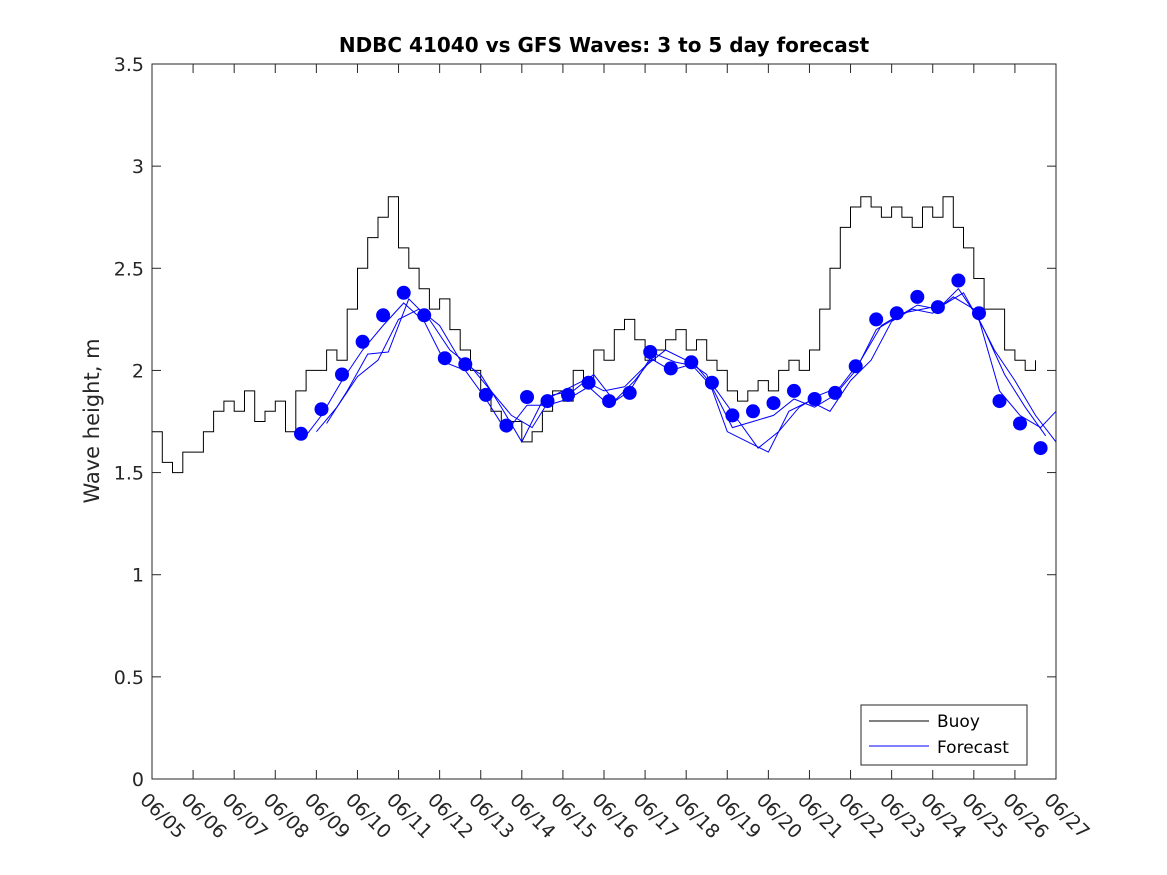 The height and width of the screenshot is (875, 1167). What do you see at coordinates (138, 780) in the screenshot?
I see `y-tick-label: 0` at bounding box center [138, 780].